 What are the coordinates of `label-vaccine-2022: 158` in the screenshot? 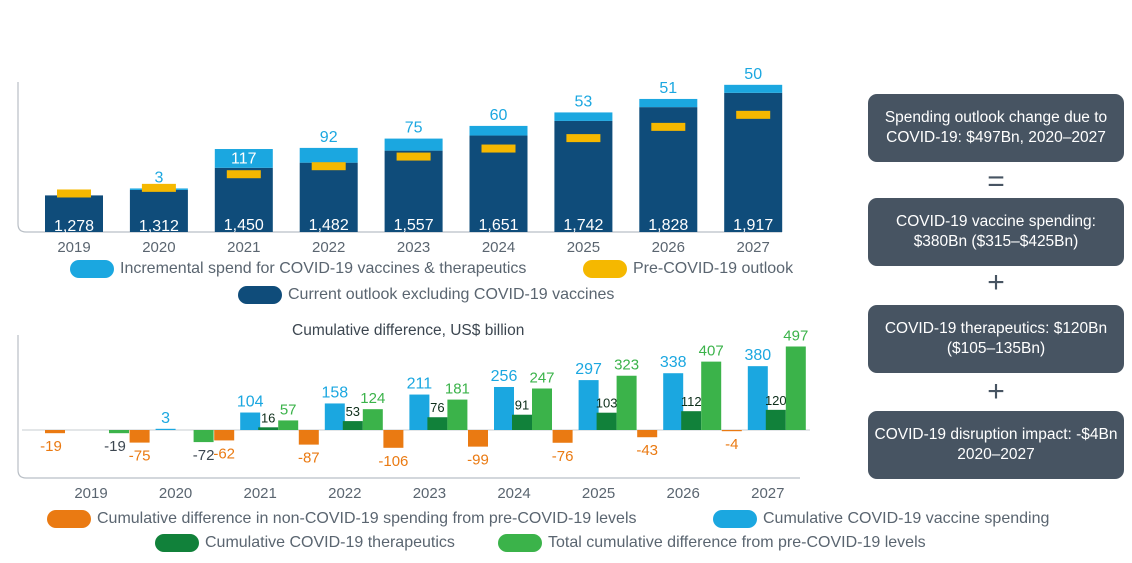 It's located at (334, 392).